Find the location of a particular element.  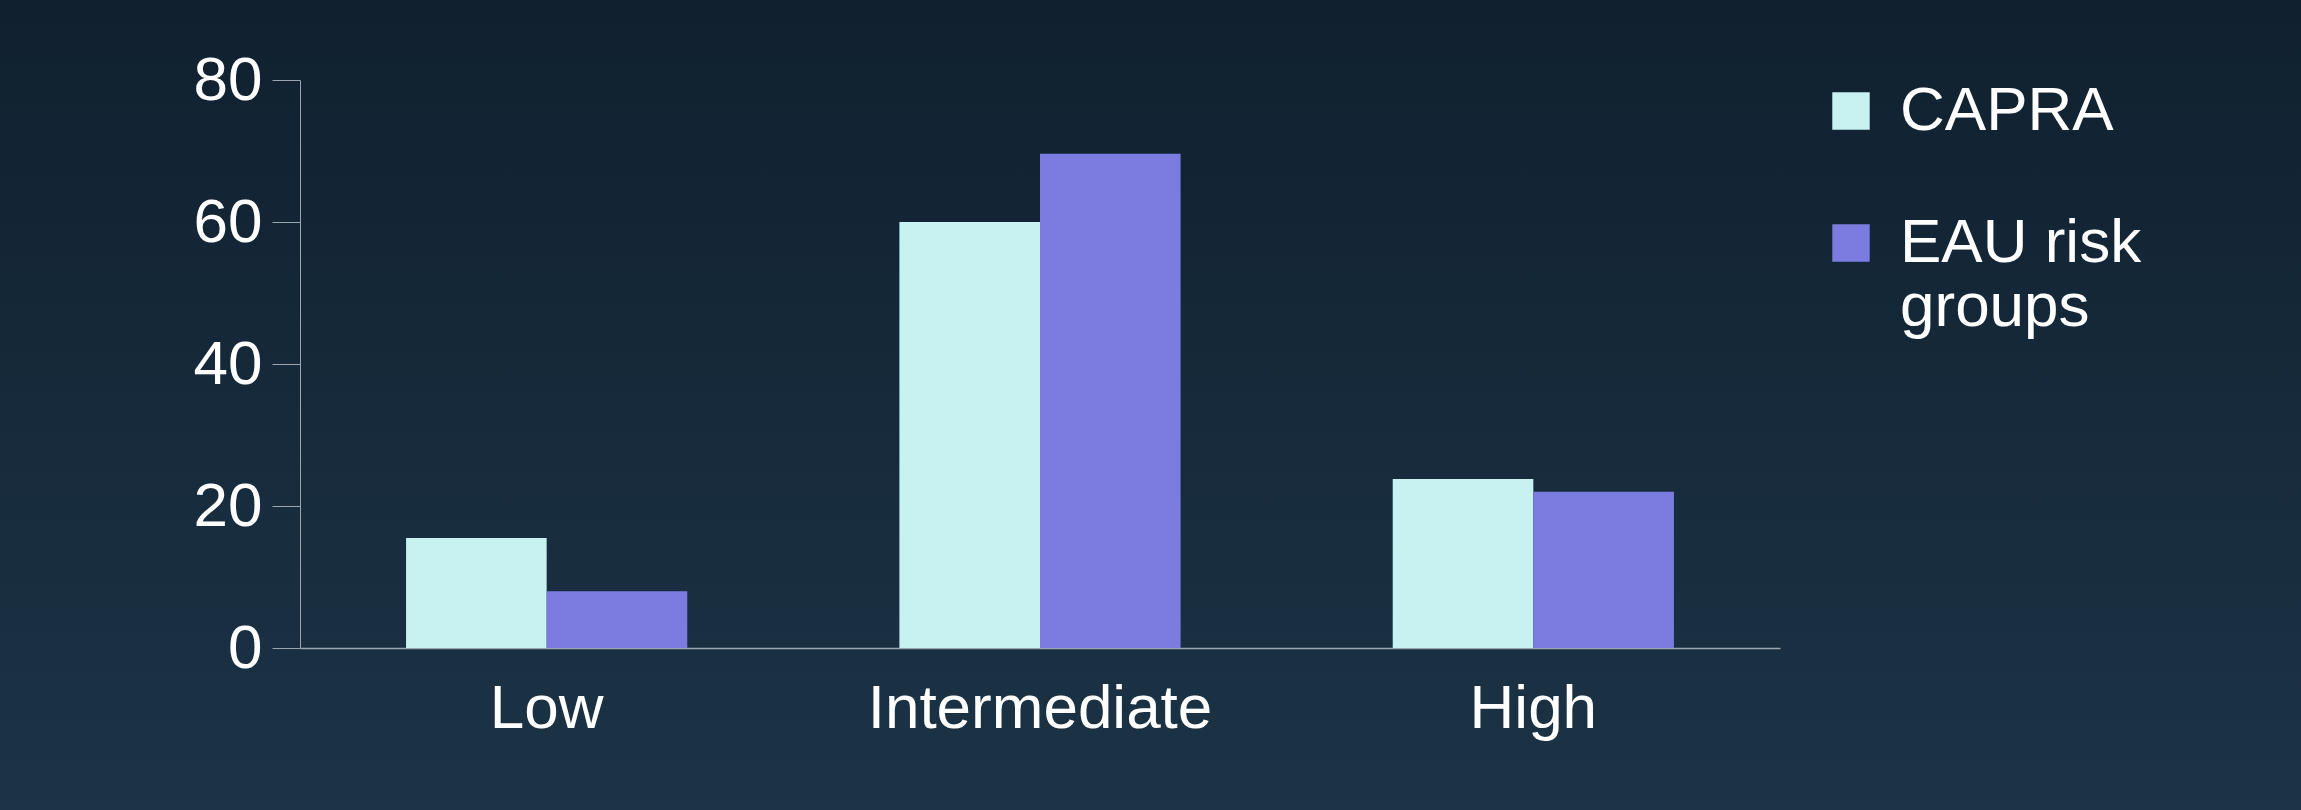

y-tick-label: 40 is located at coordinates (228, 362).